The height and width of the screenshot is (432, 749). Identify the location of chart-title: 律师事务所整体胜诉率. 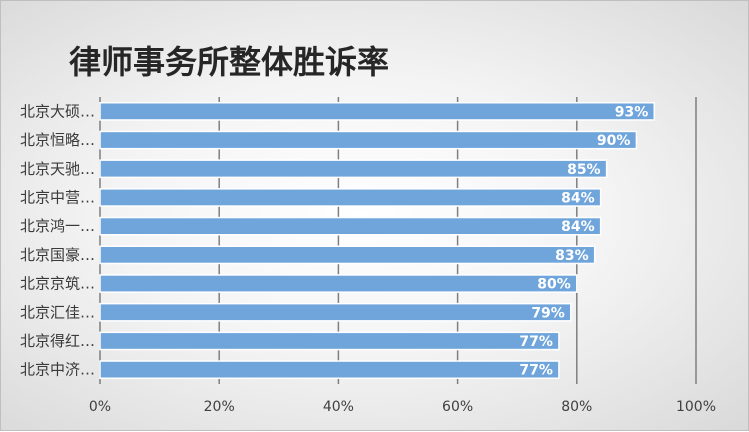
(229, 62).